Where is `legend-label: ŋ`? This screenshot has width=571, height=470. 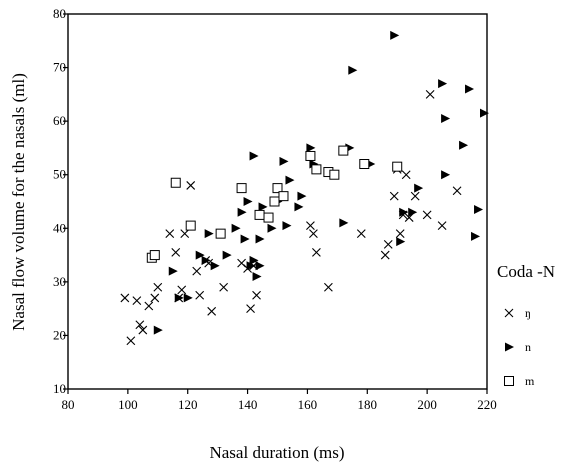 legend-label: ŋ is located at coordinates (528, 313).